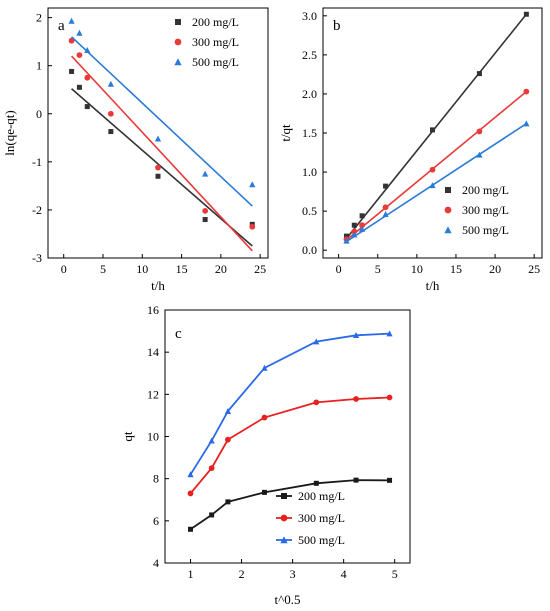  I want to click on y-tick-label: -3, so click(37, 258).